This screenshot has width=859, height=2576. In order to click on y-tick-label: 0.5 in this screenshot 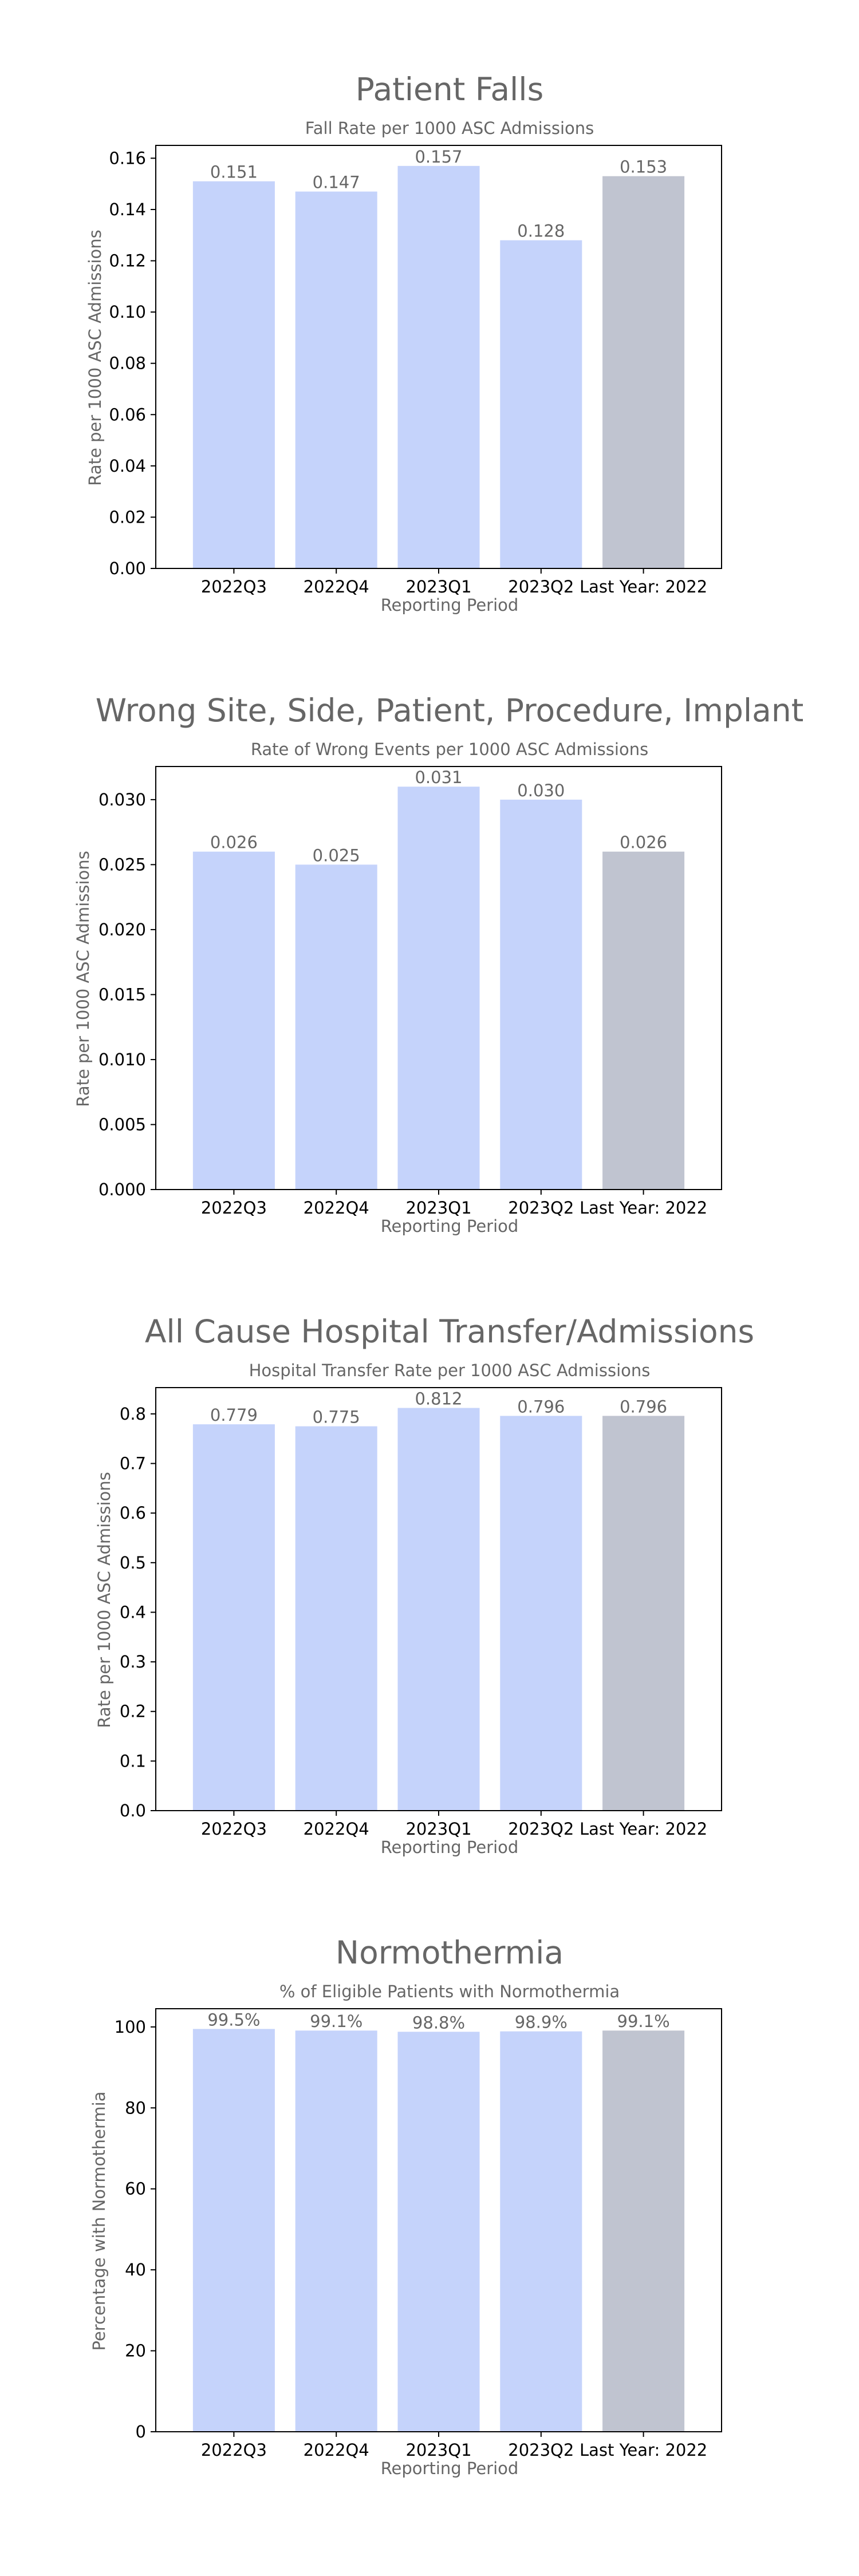, I will do `click(133, 1563)`.